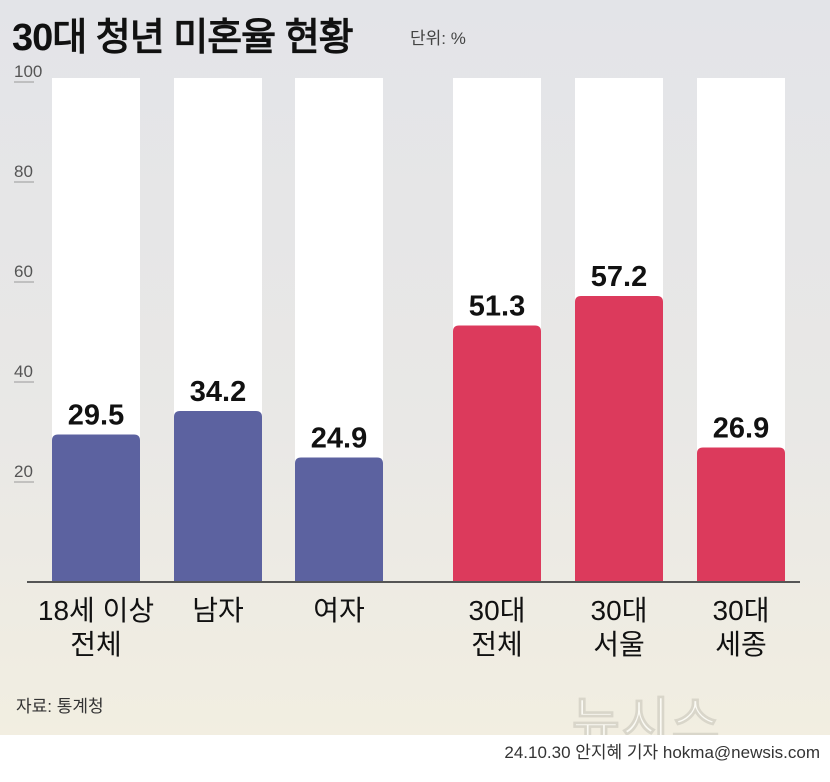 Image resolution: width=830 pixels, height=782 pixels. I want to click on y-tick-label: 60, so click(23, 271).